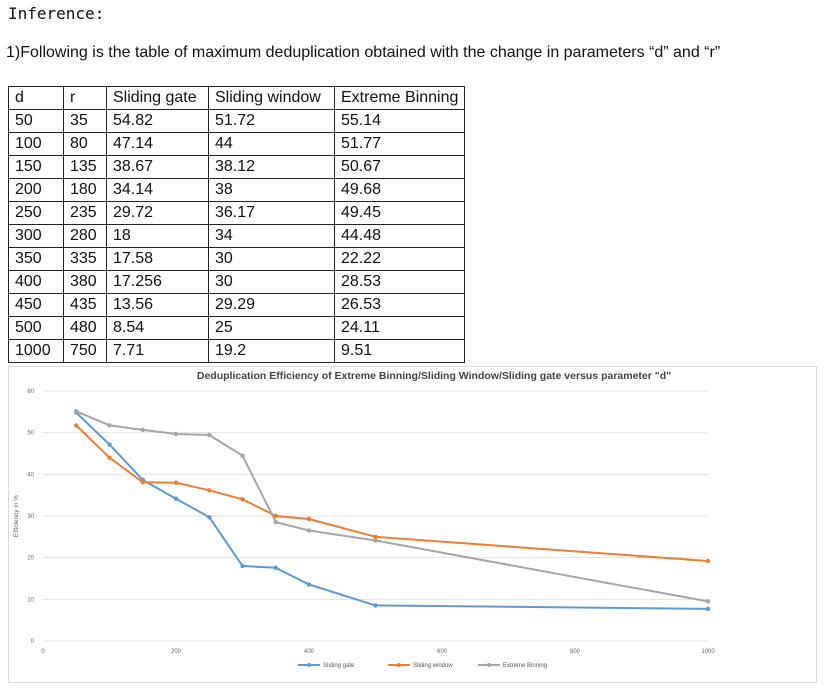  Describe the element at coordinates (399, 190) in the screenshot. I see `table-cell: 49.68` at that location.